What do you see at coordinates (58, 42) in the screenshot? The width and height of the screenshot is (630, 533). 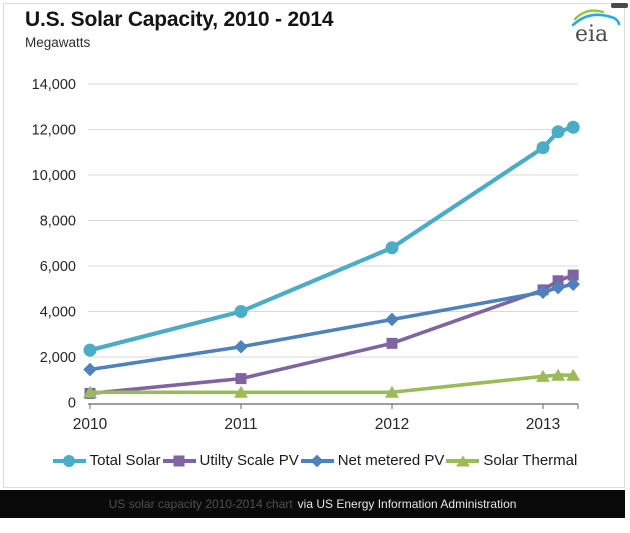 I see `chart-units-label: Megawatts` at bounding box center [58, 42].